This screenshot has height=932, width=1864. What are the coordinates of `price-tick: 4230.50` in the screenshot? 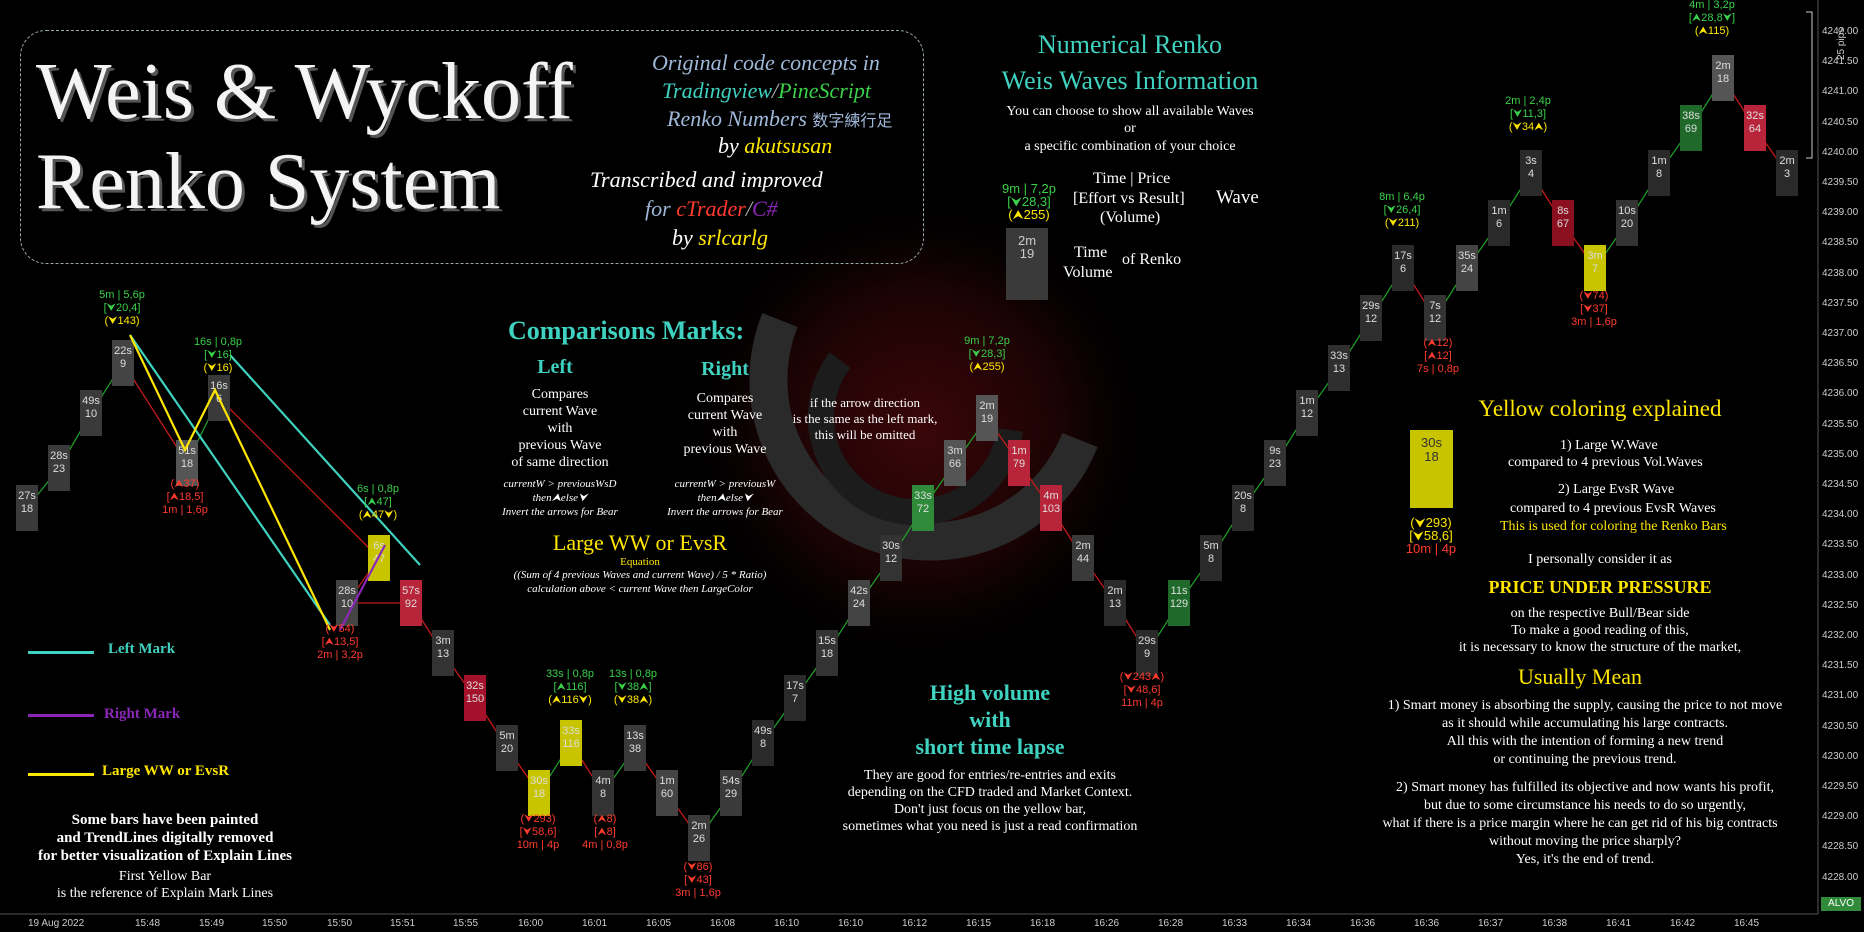 It's located at (1840, 726).